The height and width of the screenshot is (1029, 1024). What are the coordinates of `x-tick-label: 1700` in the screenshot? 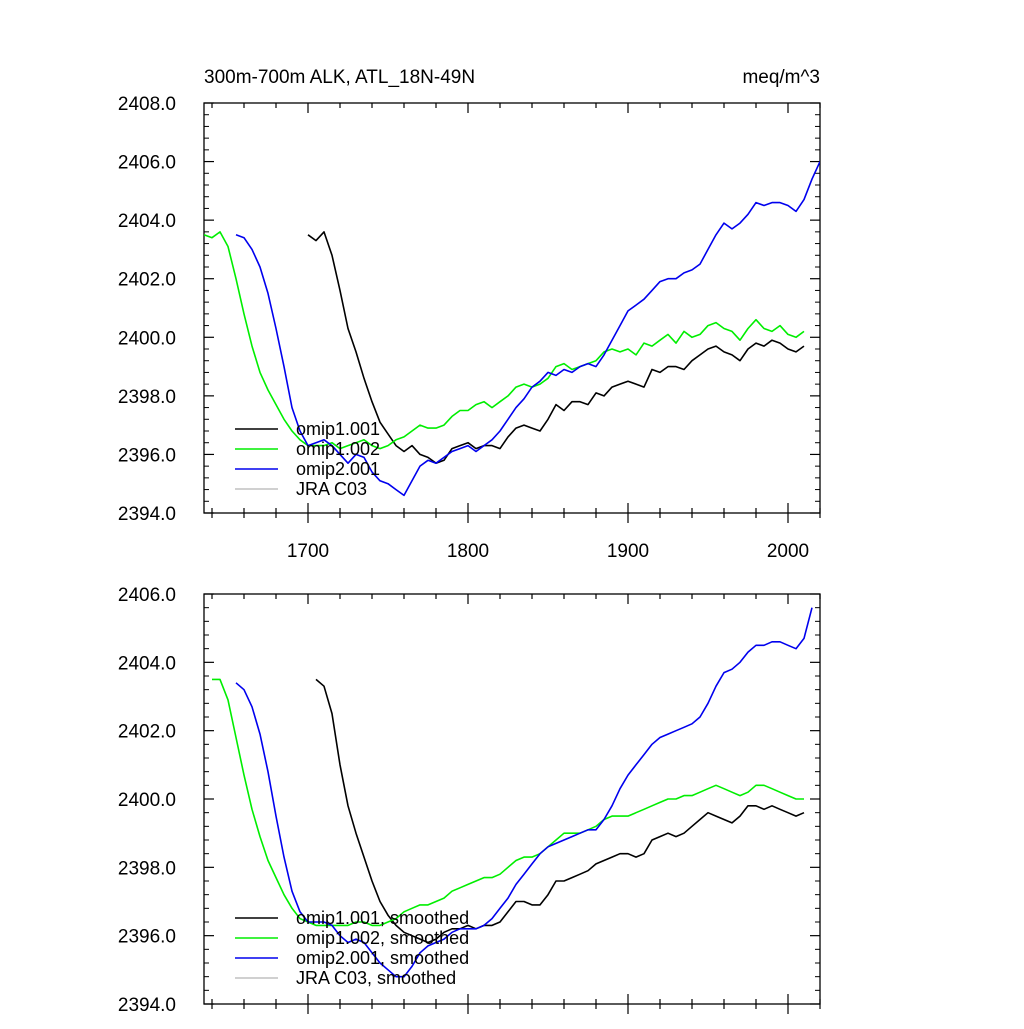 It's located at (308, 551).